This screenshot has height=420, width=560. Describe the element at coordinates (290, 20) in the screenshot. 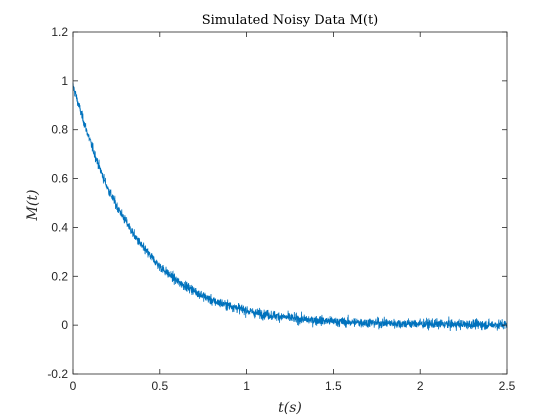

I see `chart-title: Simulated Noisy Data M(t)` at that location.